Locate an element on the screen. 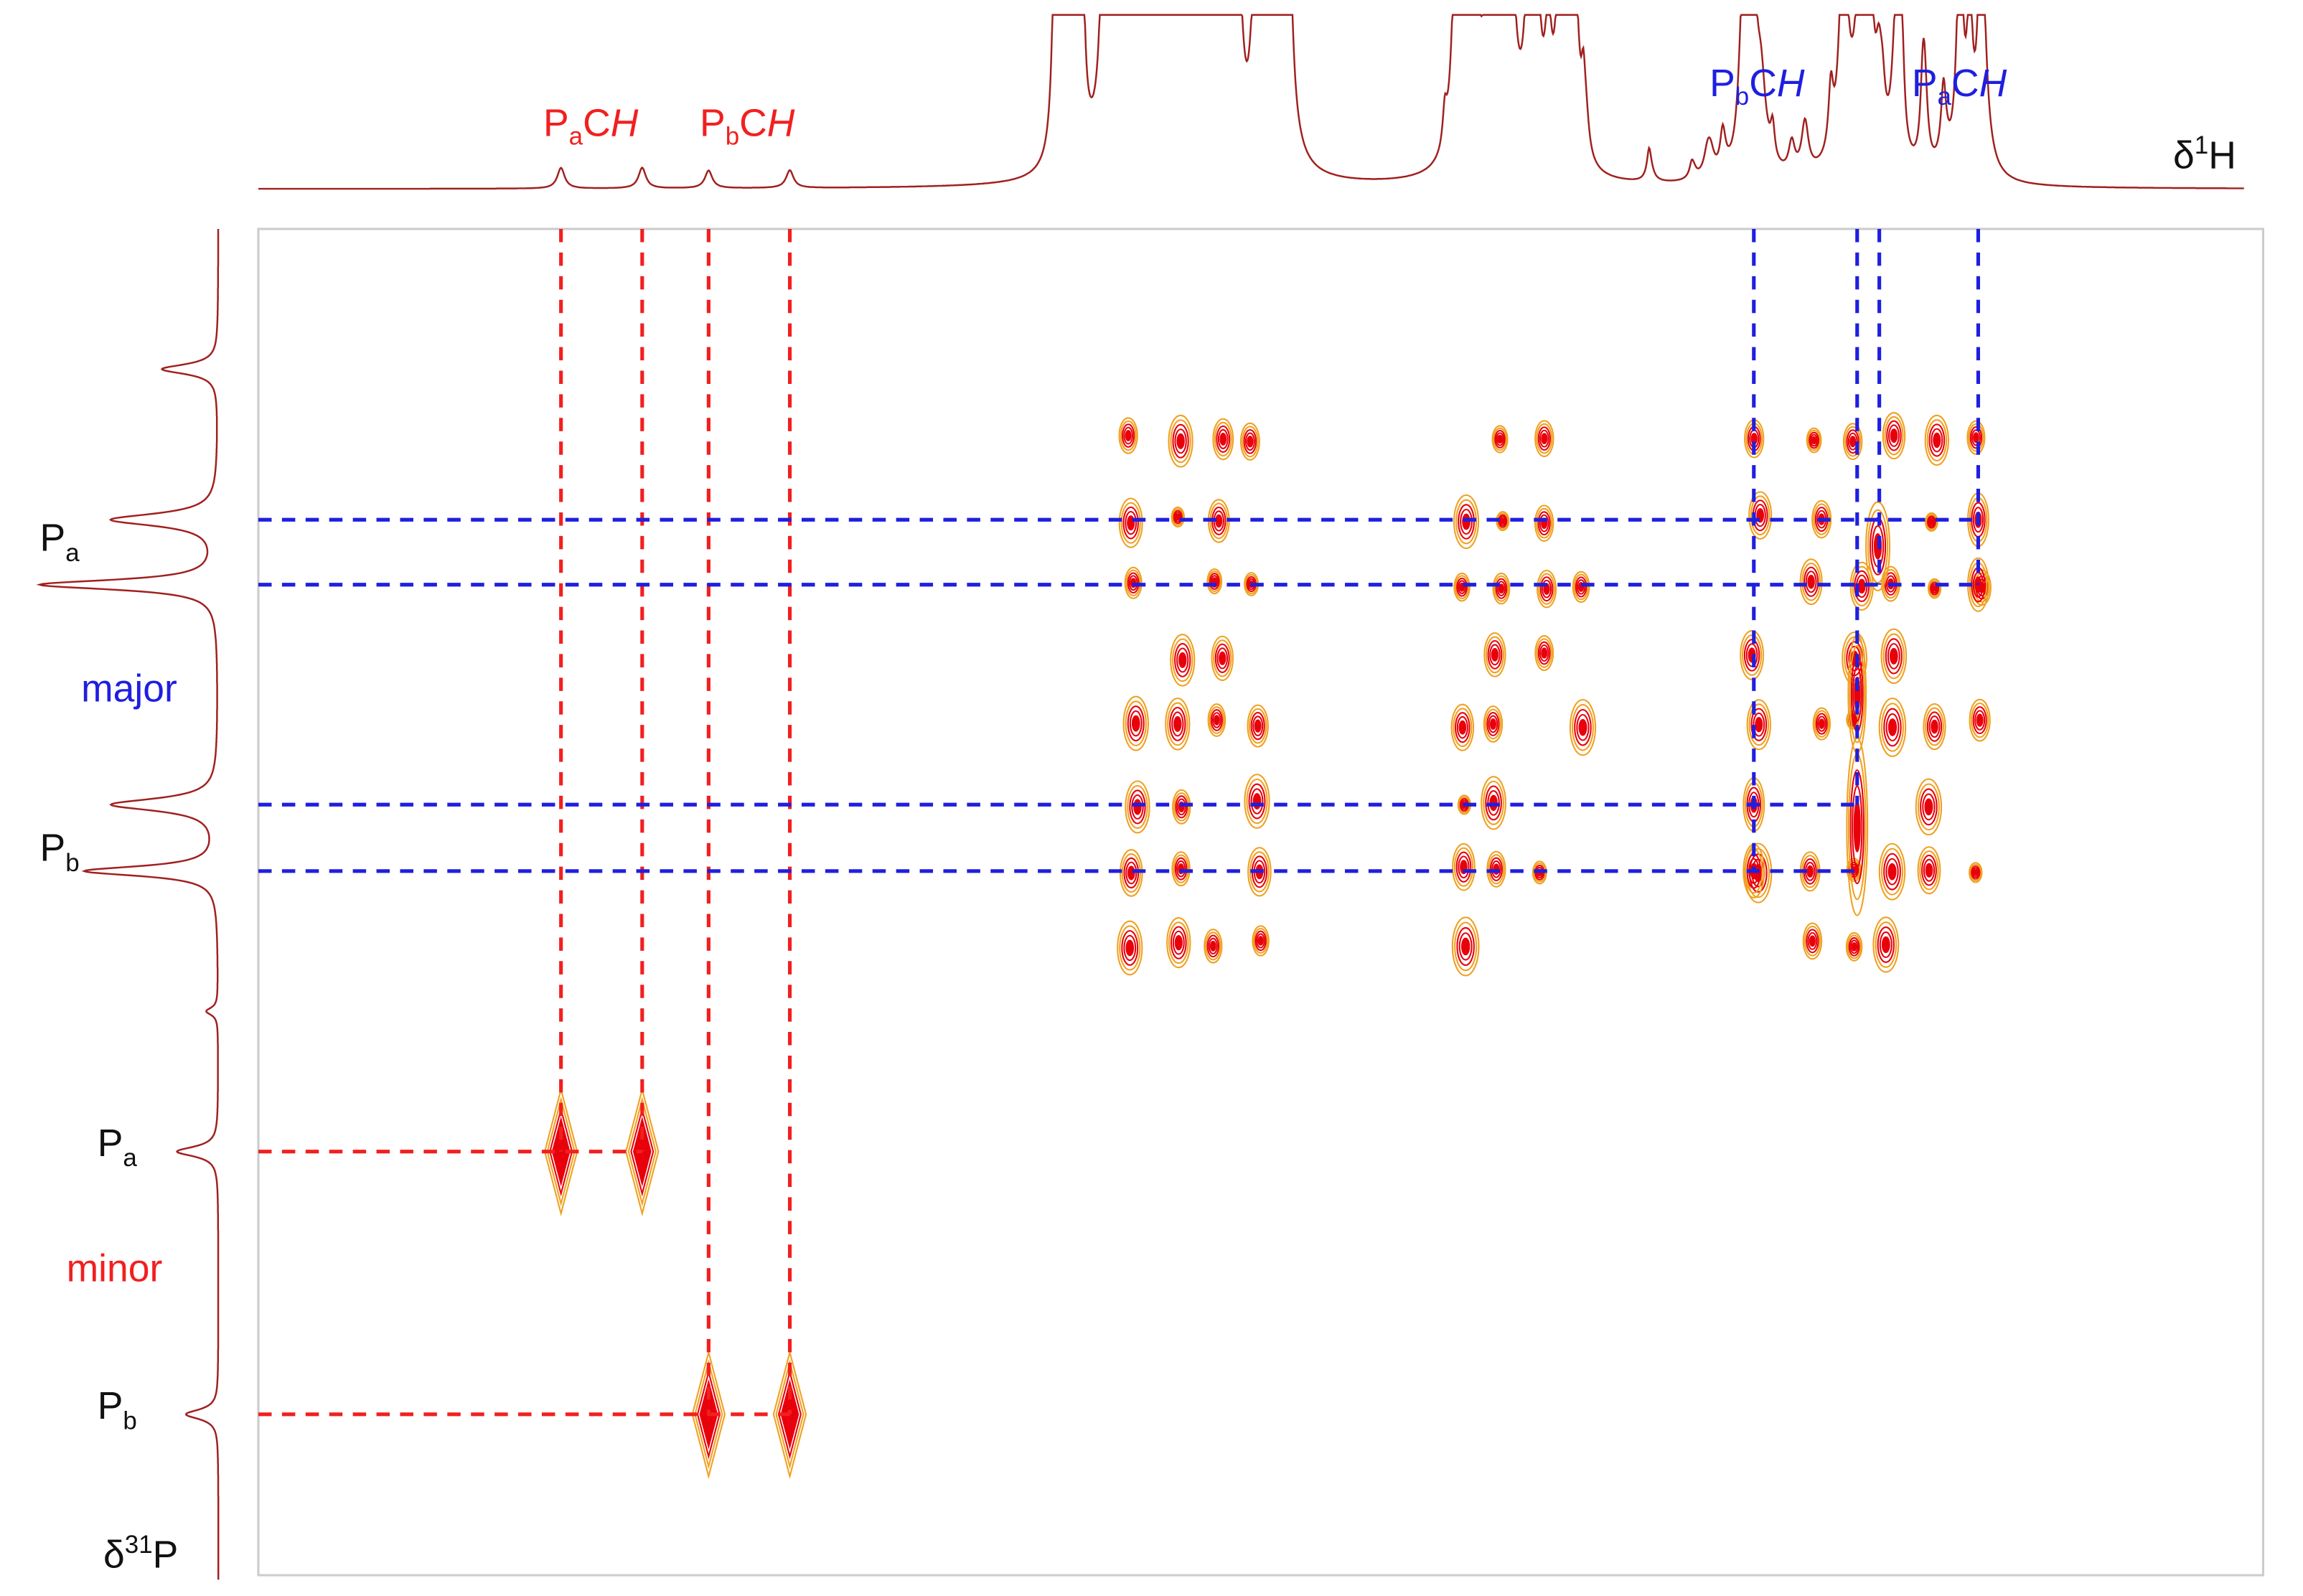 The image size is (2303, 1596). group-label: minor is located at coordinates (115, 1269).